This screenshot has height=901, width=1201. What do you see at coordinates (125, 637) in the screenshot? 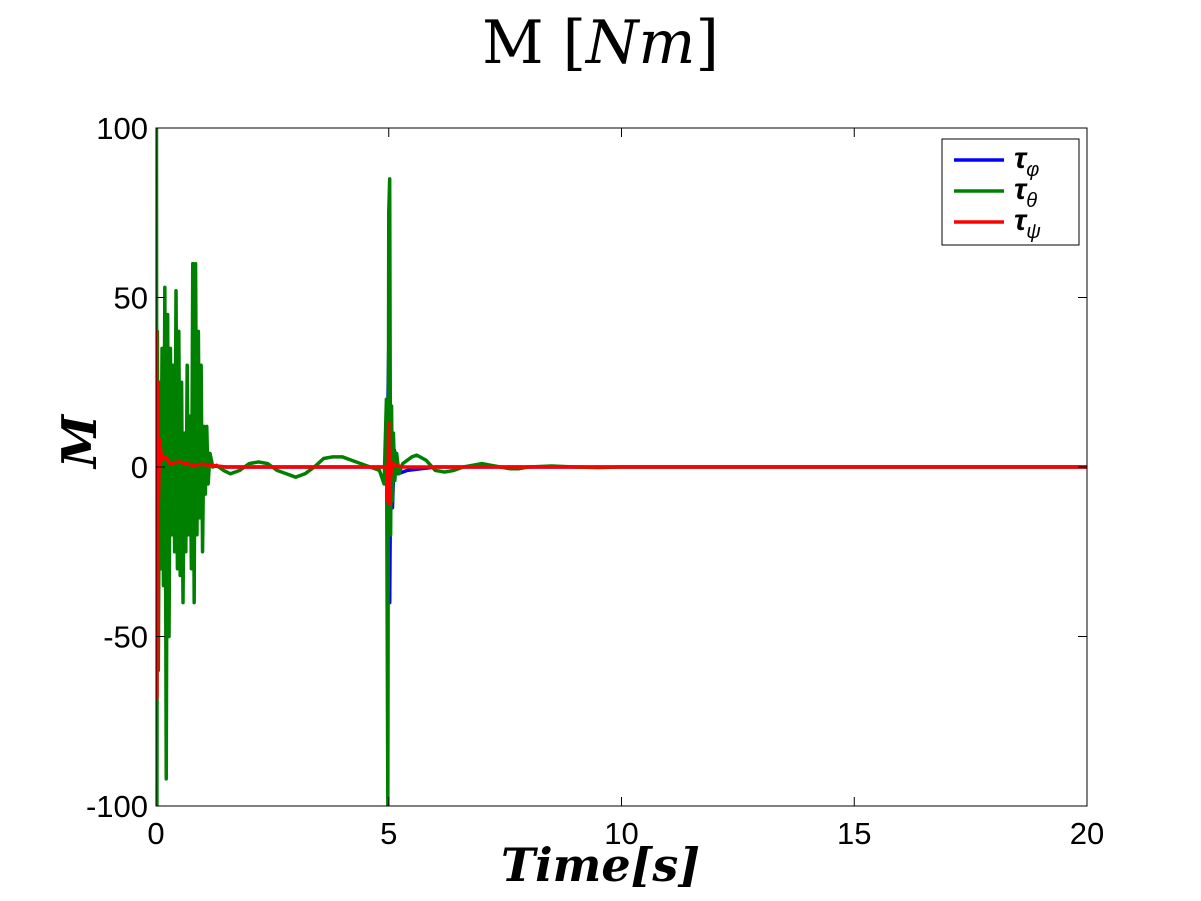
I see `y-tick-label: -50` at bounding box center [125, 637].